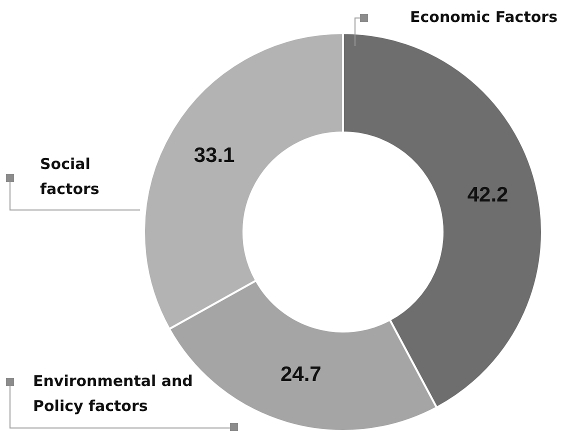 The width and height of the screenshot is (582, 446). What do you see at coordinates (487, 195) in the screenshot?
I see `data-label: 42.2` at bounding box center [487, 195].